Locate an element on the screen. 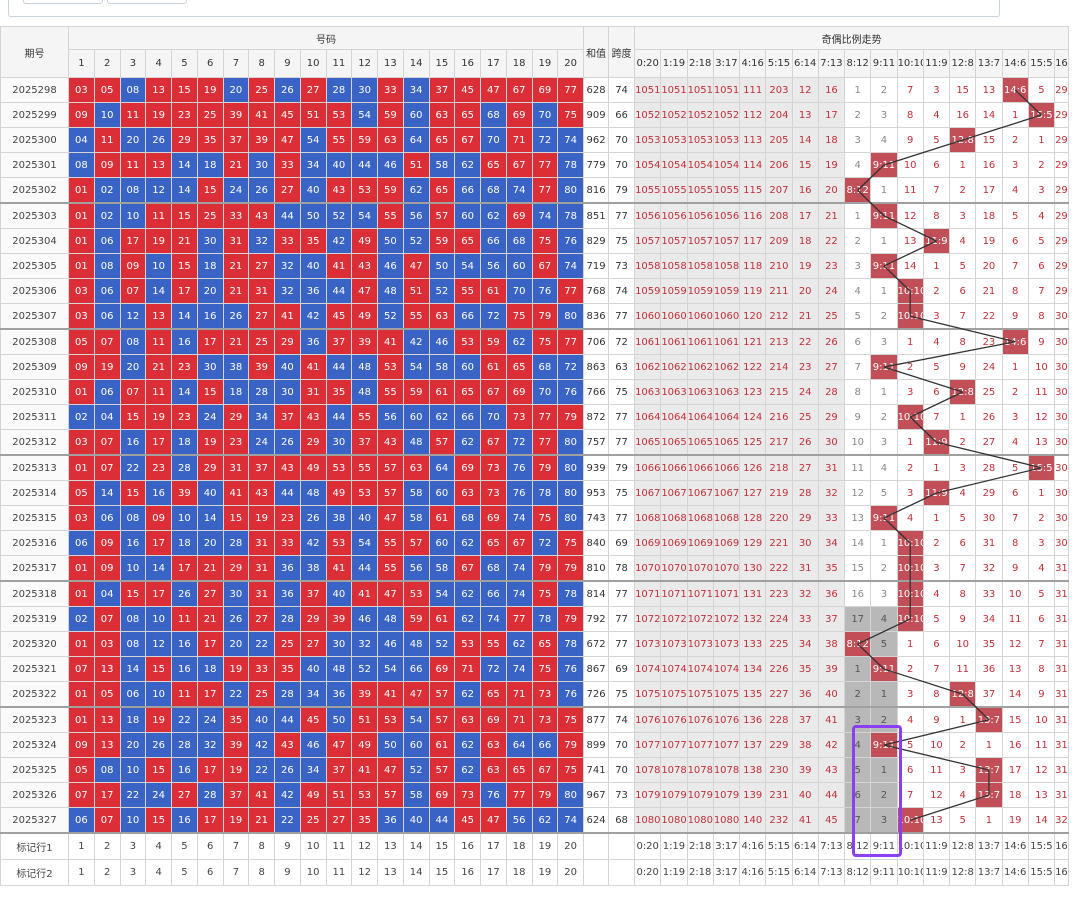  number-cell: 19 is located at coordinates (158, 115).